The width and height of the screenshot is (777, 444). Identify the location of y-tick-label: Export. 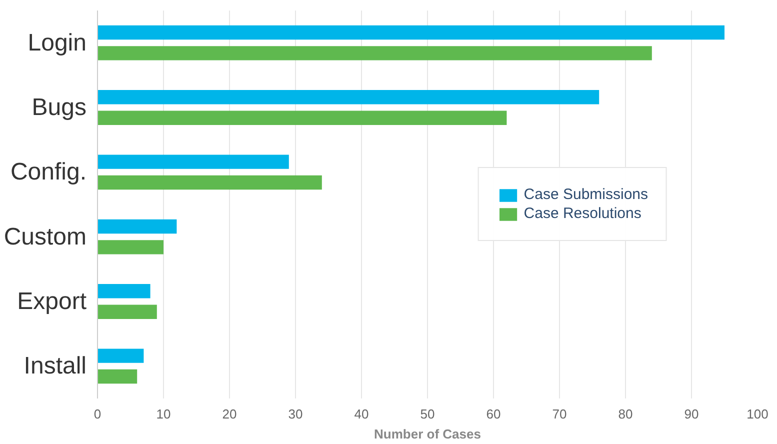
(52, 301).